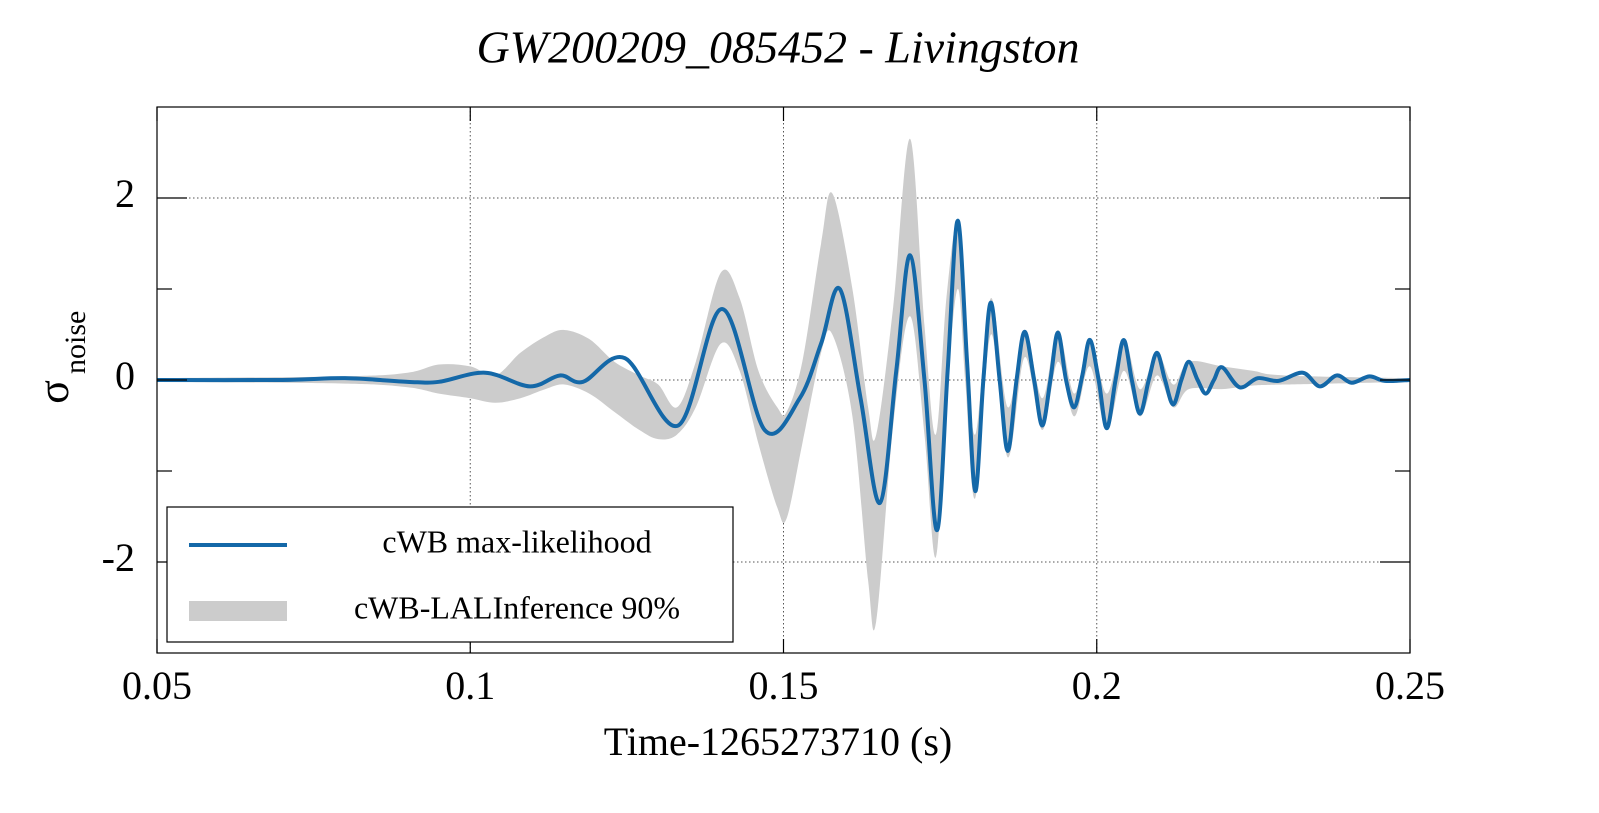 The width and height of the screenshot is (1599, 813). I want to click on y-axis-label: σ noise, so click(60, 357).